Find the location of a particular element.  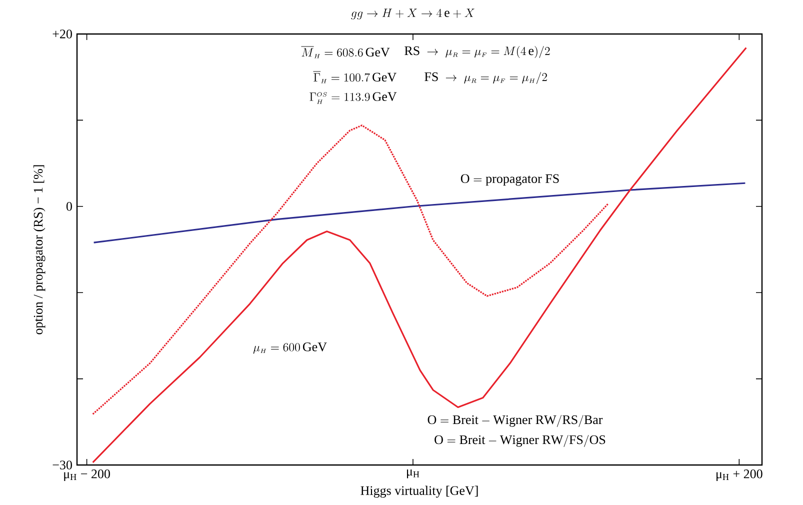

annotation: $\mathrm{O} = \mathrm{Breit} - \mathrm{Wigner\ RW/RS/Bar}$ is located at coordinates (515, 420).